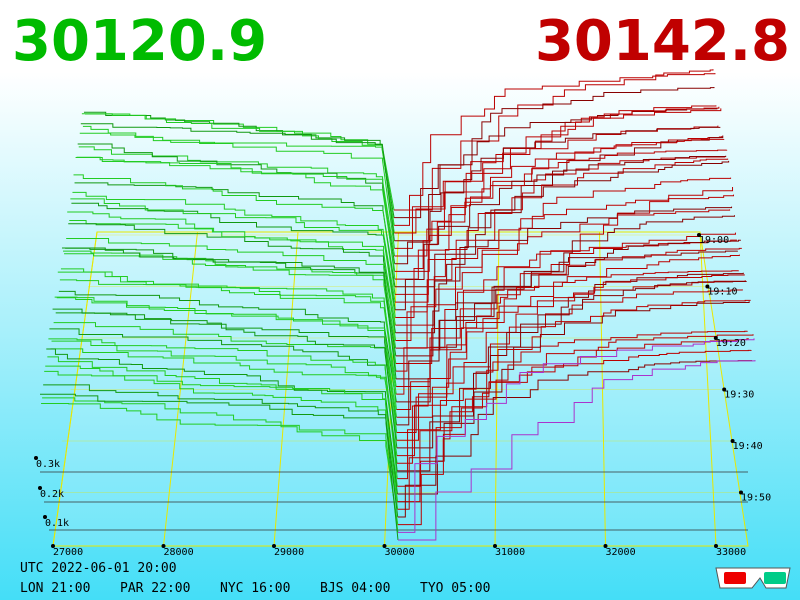 This screenshot has height=600, width=800. What do you see at coordinates (731, 343) in the screenshot?
I see `time-tick-label: 19:20` at bounding box center [731, 343].